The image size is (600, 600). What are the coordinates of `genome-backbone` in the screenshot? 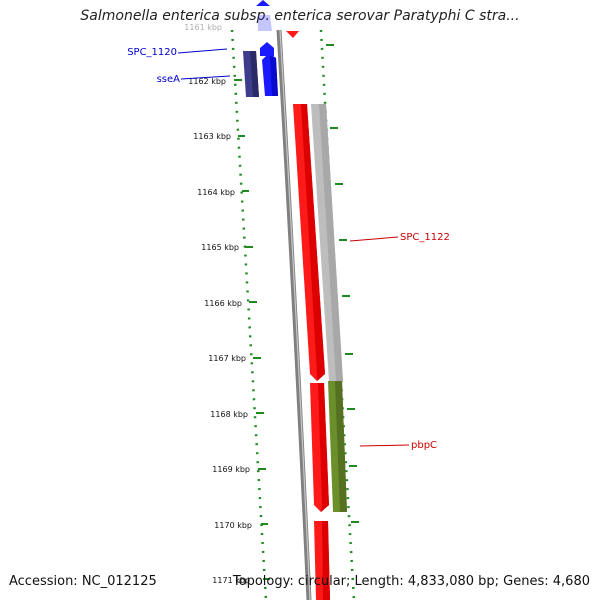 It's located at (294, 314).